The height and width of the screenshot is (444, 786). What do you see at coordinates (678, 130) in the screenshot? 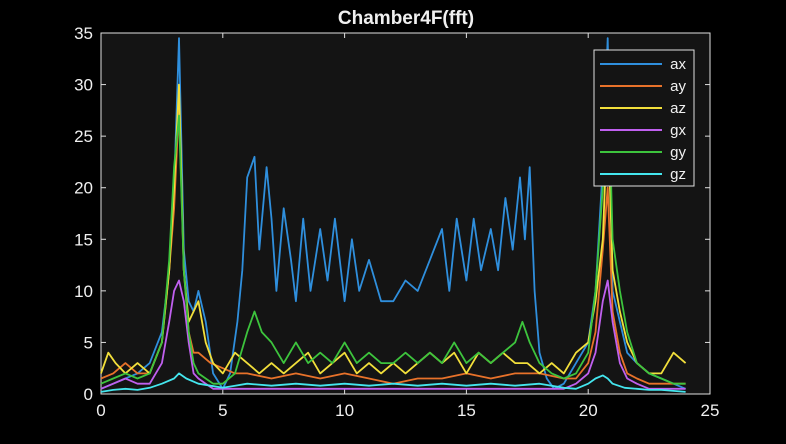
I see `legend-label-gx: gx` at bounding box center [678, 130].